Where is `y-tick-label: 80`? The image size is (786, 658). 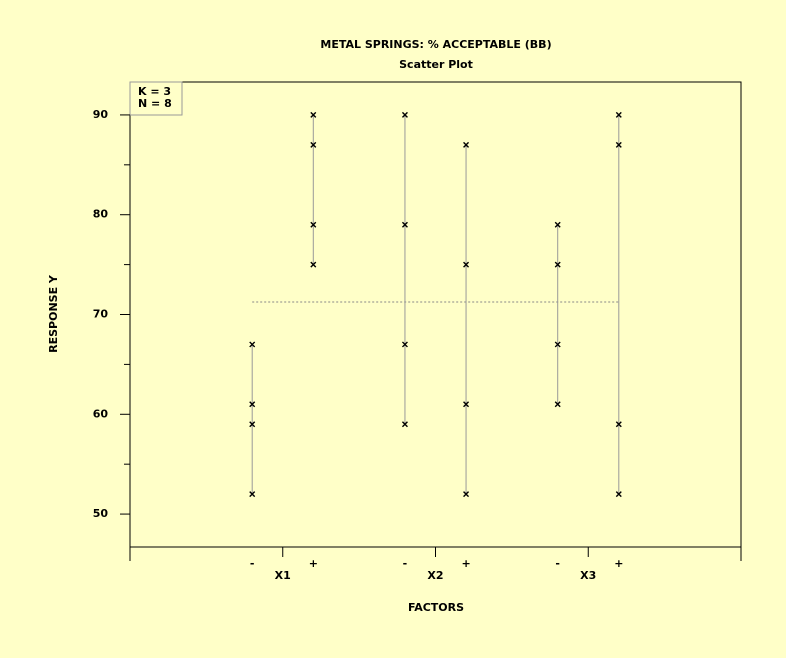
y-tick-label: 80 is located at coordinates (101, 214).